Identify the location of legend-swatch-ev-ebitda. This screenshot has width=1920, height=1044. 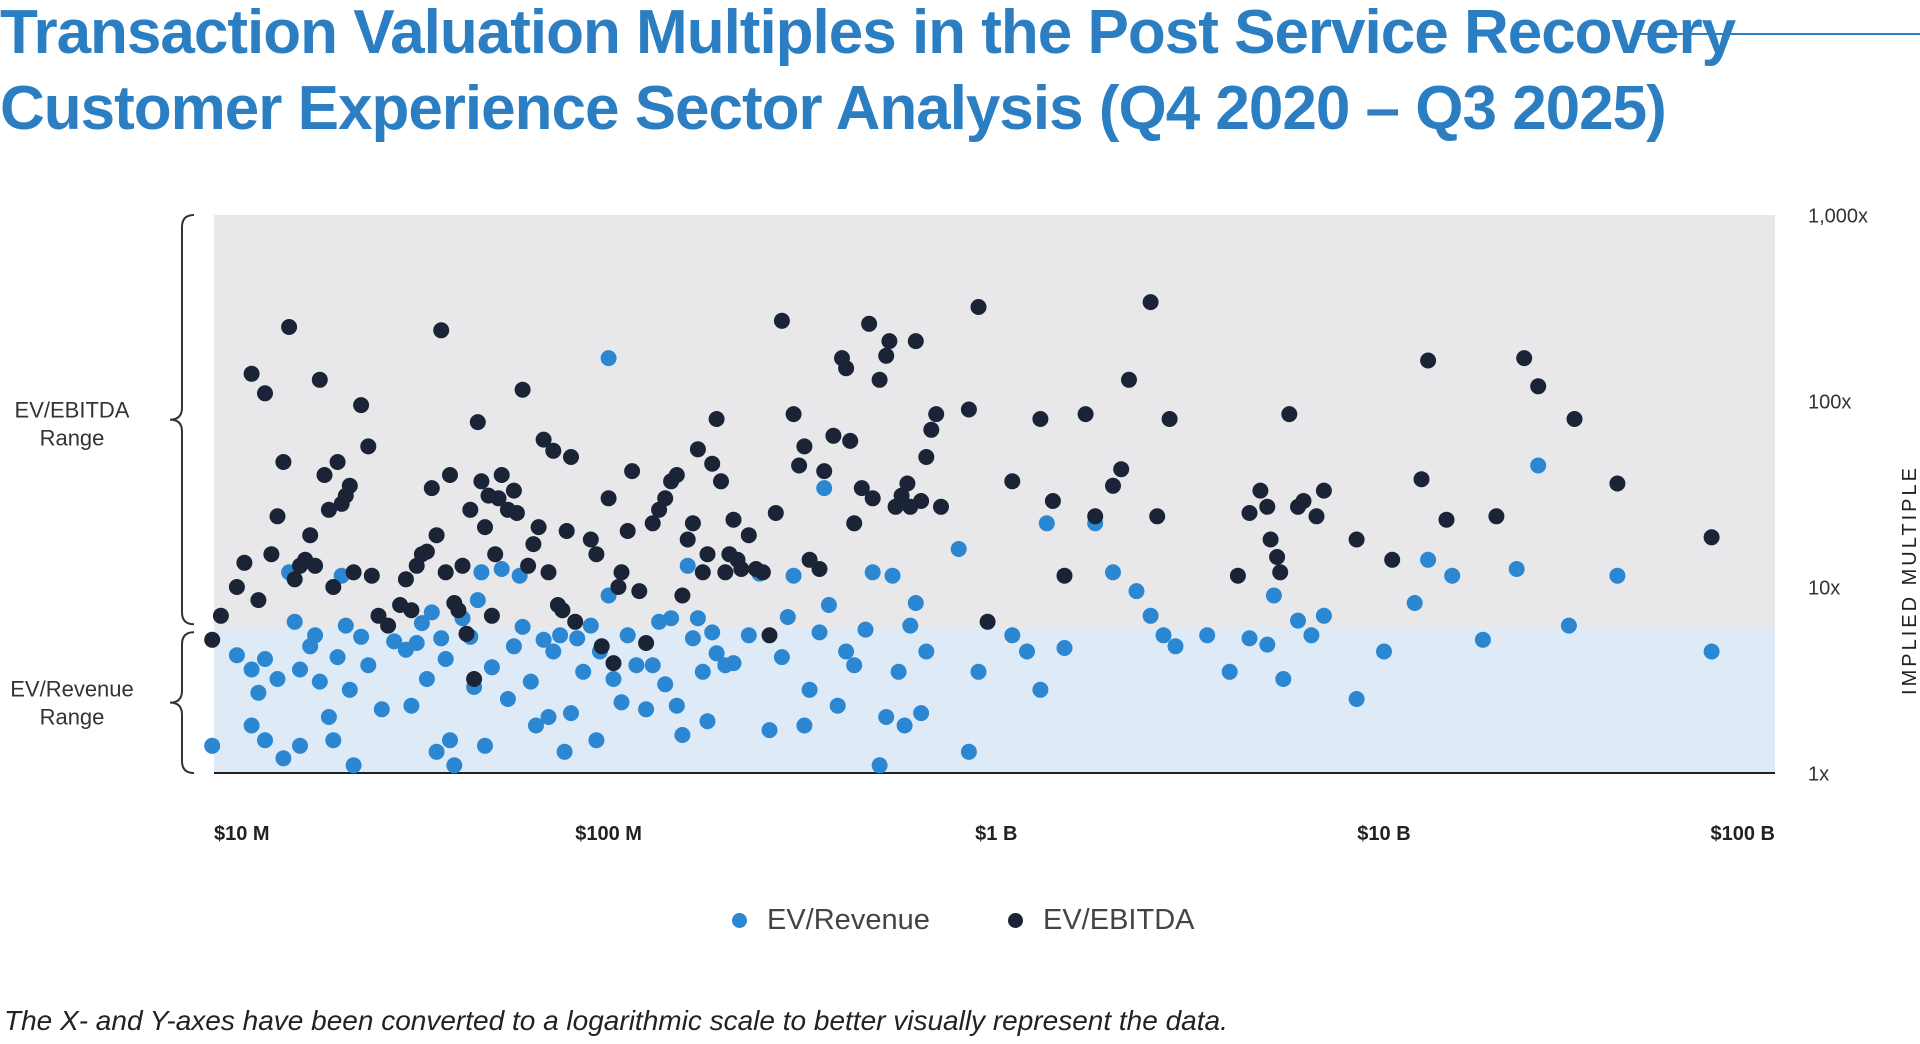
(1015, 920).